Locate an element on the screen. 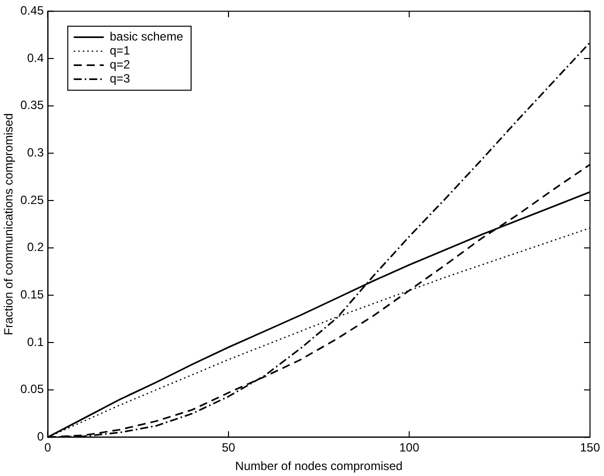  x-tick-label: 100 is located at coordinates (409, 447).